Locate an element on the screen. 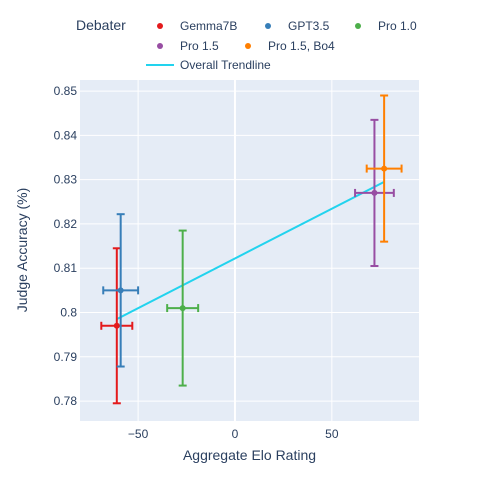 The image size is (500, 500). y-tick-label: 0.83 is located at coordinates (66, 180).